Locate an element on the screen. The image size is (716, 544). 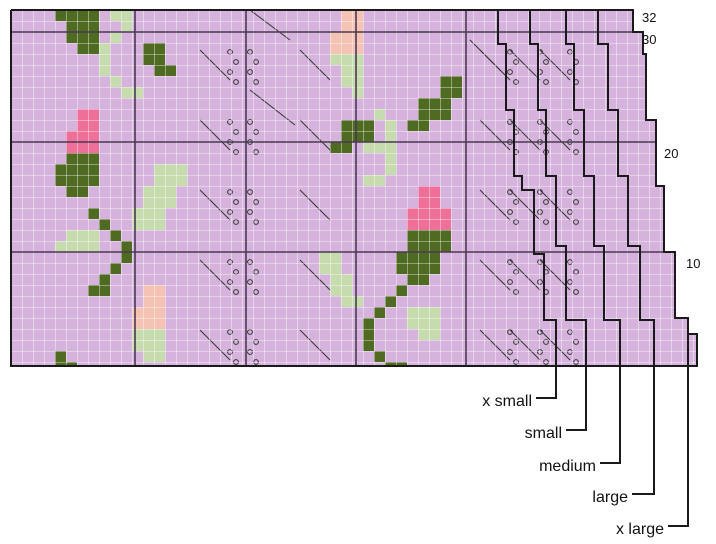
size-outline-medium is located at coordinates (593, 237).